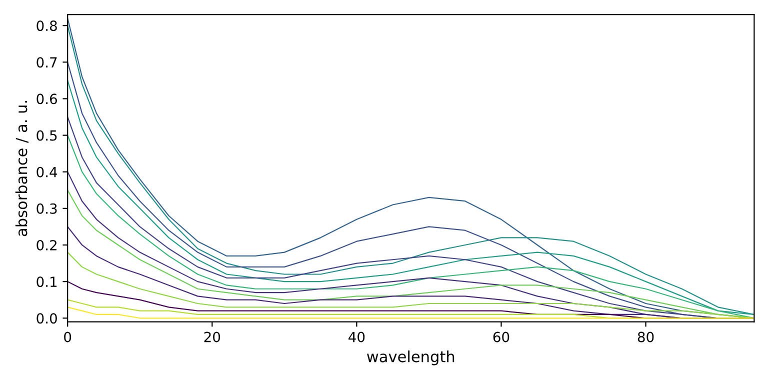  Describe the element at coordinates (501, 337) in the screenshot. I see `x-tick-label: 60` at that location.